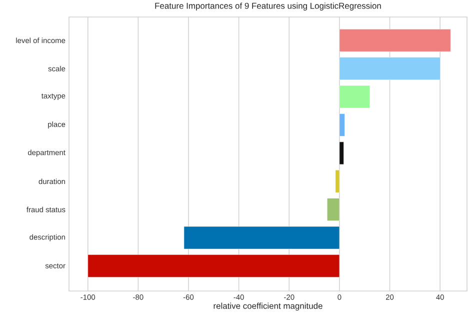  Describe the element at coordinates (268, 306) in the screenshot. I see `x-axis-title: relative coefficient magnitude` at that location.